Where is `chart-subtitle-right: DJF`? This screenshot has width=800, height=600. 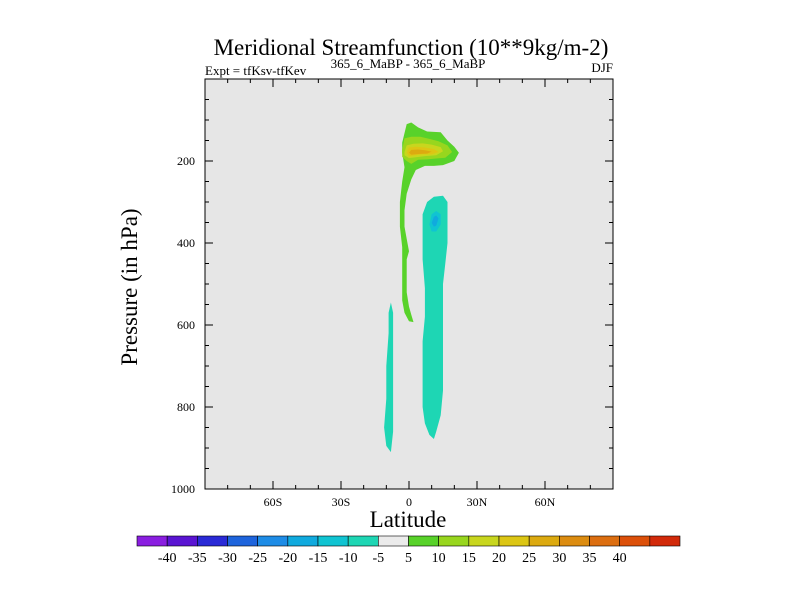 chart-subtitle-right: DJF is located at coordinates (602, 67).